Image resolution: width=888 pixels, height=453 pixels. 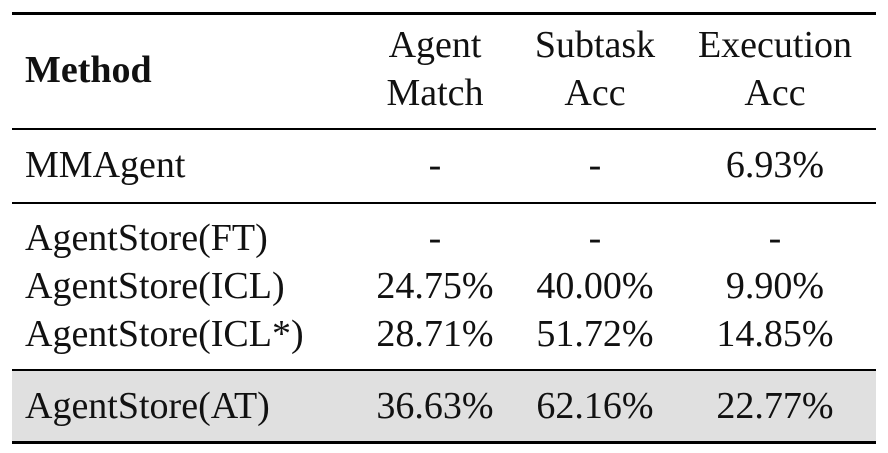 What do you see at coordinates (444, 13) in the screenshot?
I see `top-rule` at bounding box center [444, 13].